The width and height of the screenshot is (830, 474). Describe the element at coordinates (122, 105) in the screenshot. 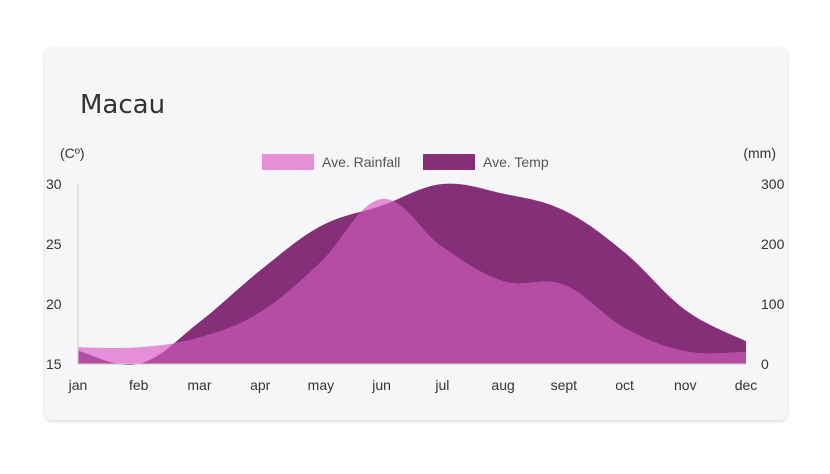

I see `chart-title: Macau` at that location.